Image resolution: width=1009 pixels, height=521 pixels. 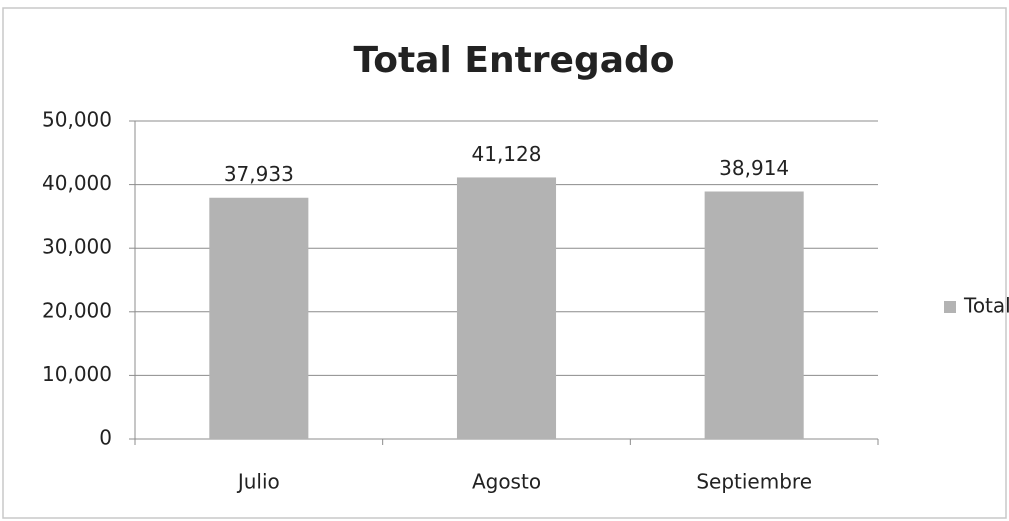 I want to click on data-label: 38,914, so click(x=754, y=168).